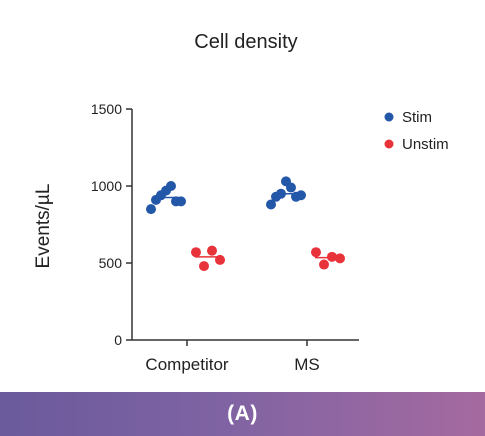  I want to click on y-tick-label: 0, so click(118, 340).